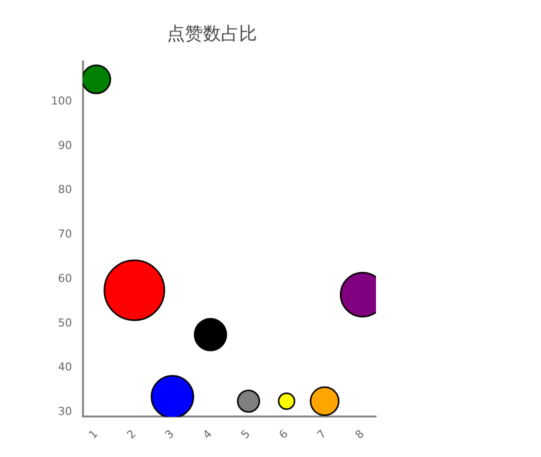 The width and height of the screenshot is (541, 457). Describe the element at coordinates (65, 278) in the screenshot. I see `y-tick-label: 60` at that location.